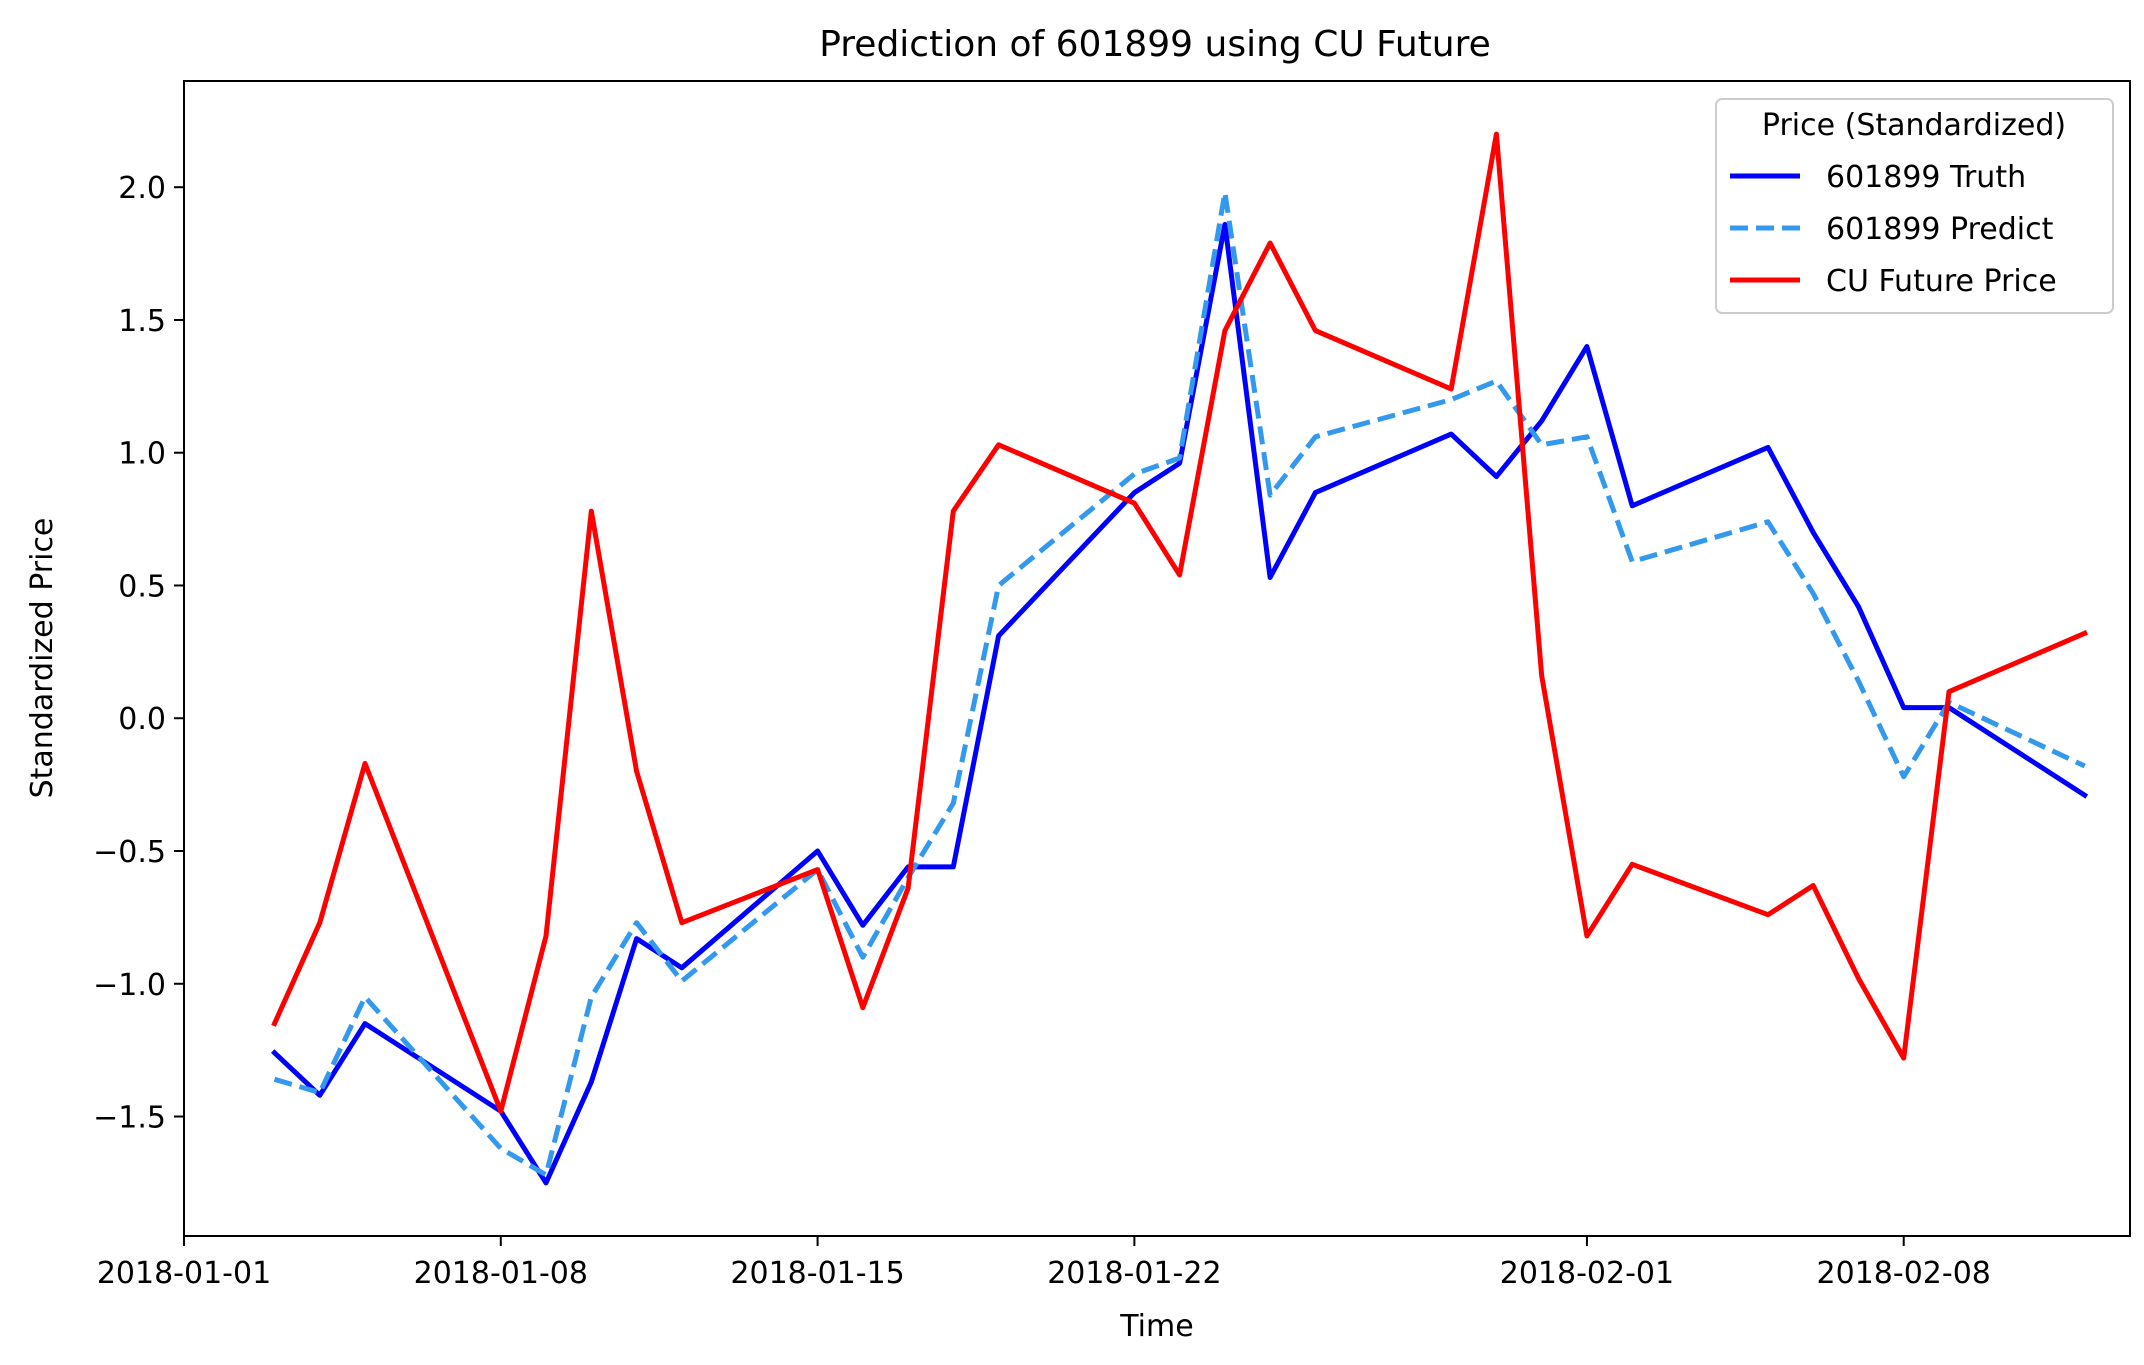  What do you see at coordinates (1155, 44) in the screenshot?
I see `chart-title: Prediction of 601899 using CU Future` at bounding box center [1155, 44].